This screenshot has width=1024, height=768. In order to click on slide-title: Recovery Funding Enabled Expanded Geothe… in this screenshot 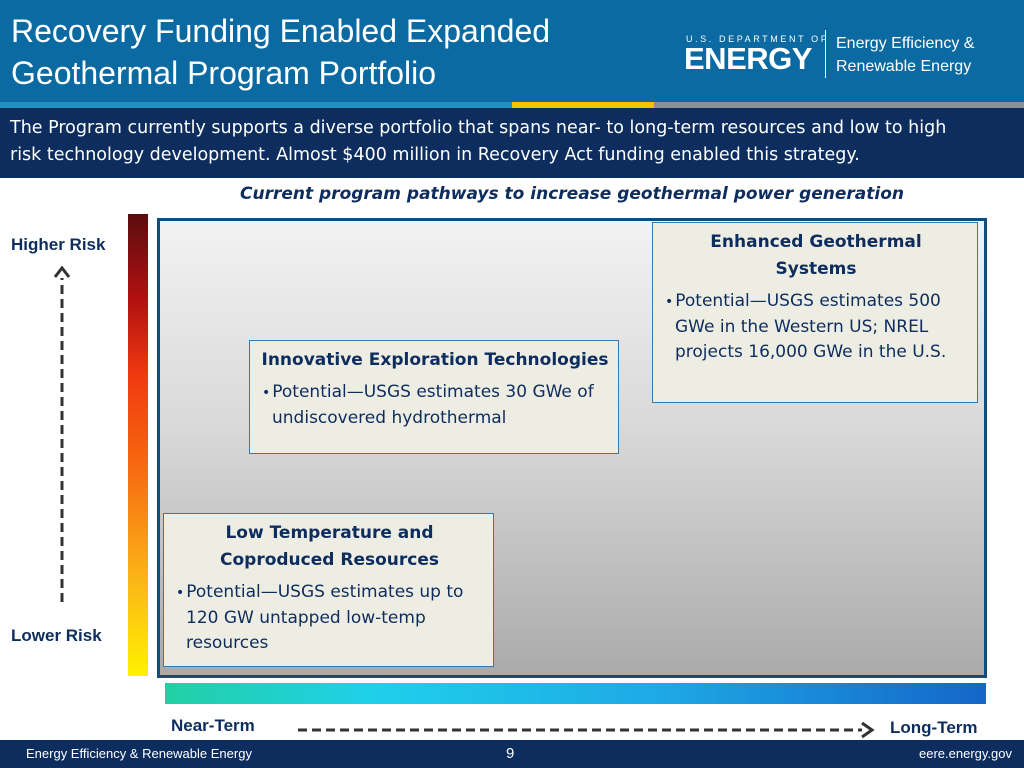, I will do `click(331, 52)`.